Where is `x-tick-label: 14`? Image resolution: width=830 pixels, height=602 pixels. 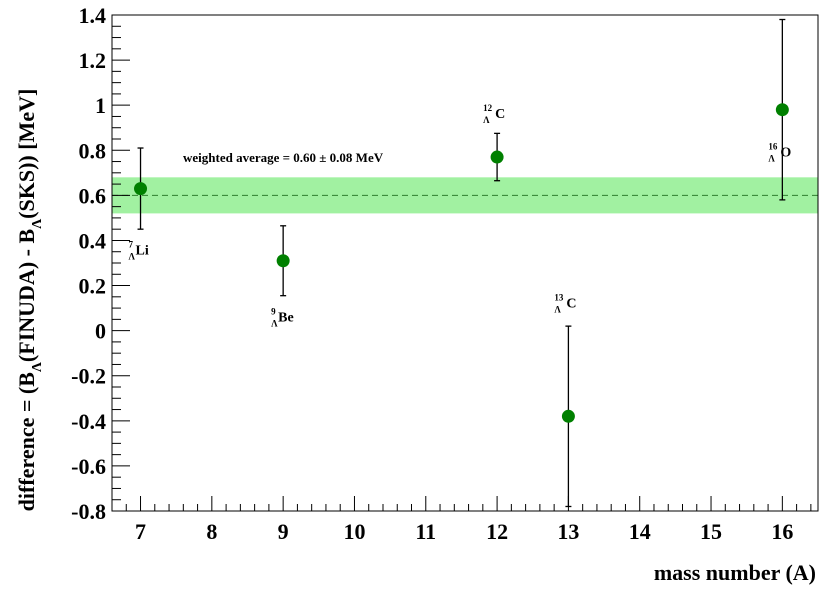
x-tick-label: 14 is located at coordinates (640, 531).